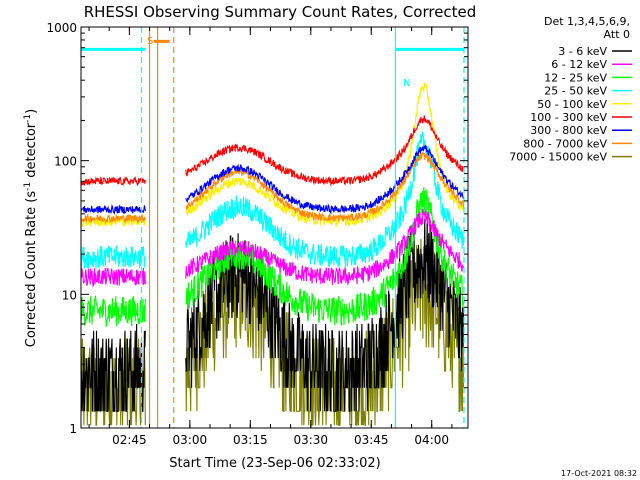 The width and height of the screenshot is (640, 480). What do you see at coordinates (61, 28) in the screenshot?
I see `y-tick-label-3: 1000` at bounding box center [61, 28].